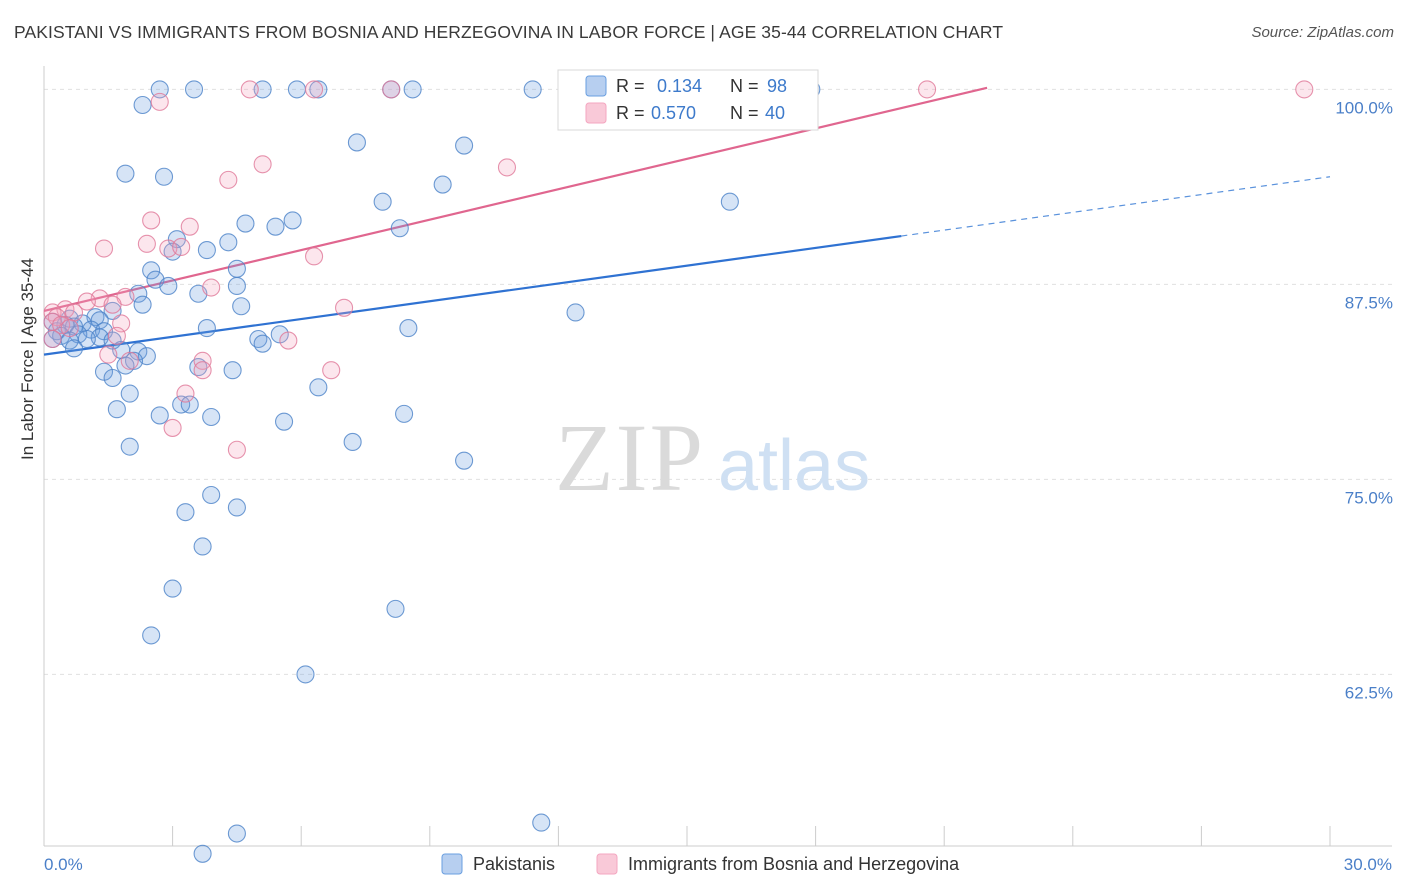 This screenshot has width=1406, height=892. What do you see at coordinates (1364, 400) in the screenshot?
I see `y-tick-labels: 100.0% 87.5% 75.0% 62.5%` at bounding box center [1364, 400].